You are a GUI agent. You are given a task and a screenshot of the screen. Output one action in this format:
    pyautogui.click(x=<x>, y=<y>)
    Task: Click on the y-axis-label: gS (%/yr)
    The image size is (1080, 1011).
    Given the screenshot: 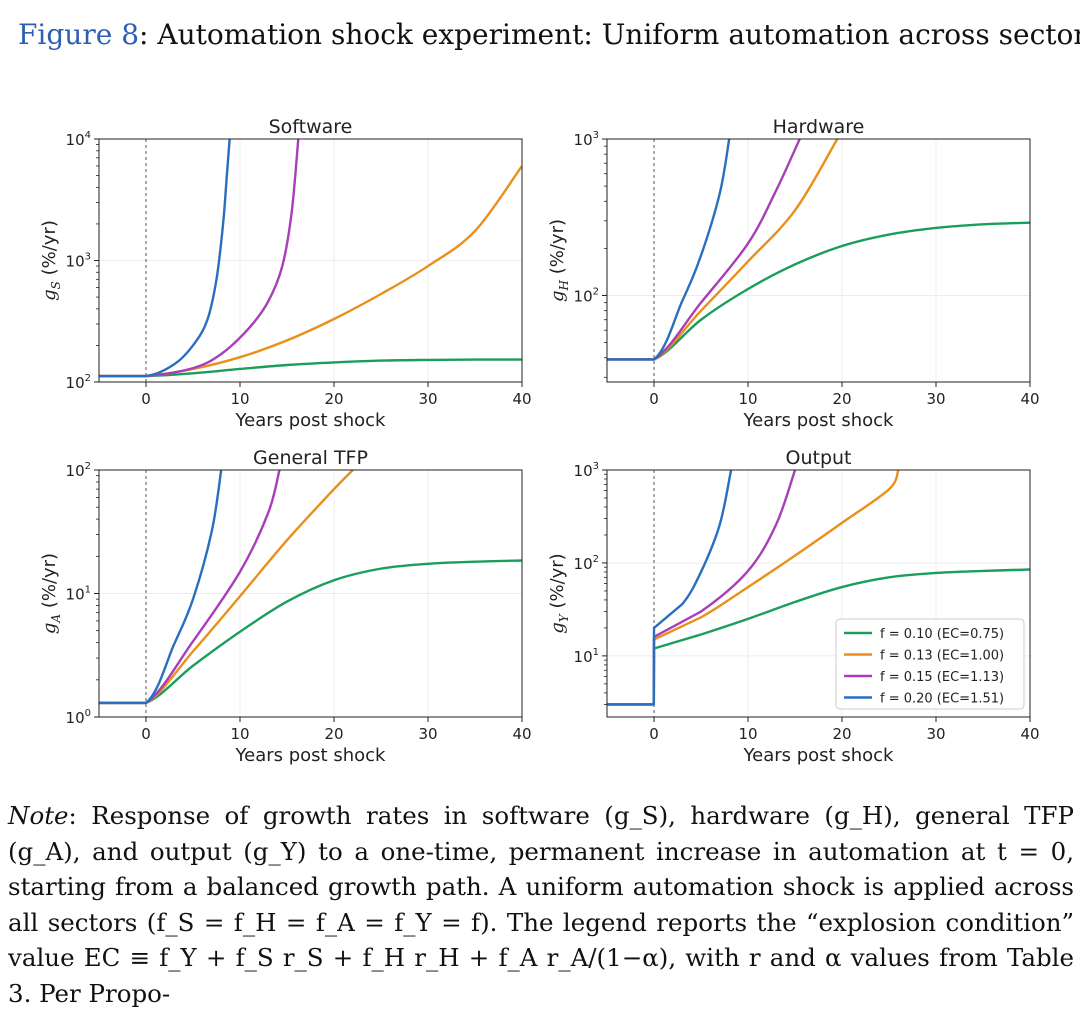 What is the action you would take?
    pyautogui.click(x=51, y=260)
    